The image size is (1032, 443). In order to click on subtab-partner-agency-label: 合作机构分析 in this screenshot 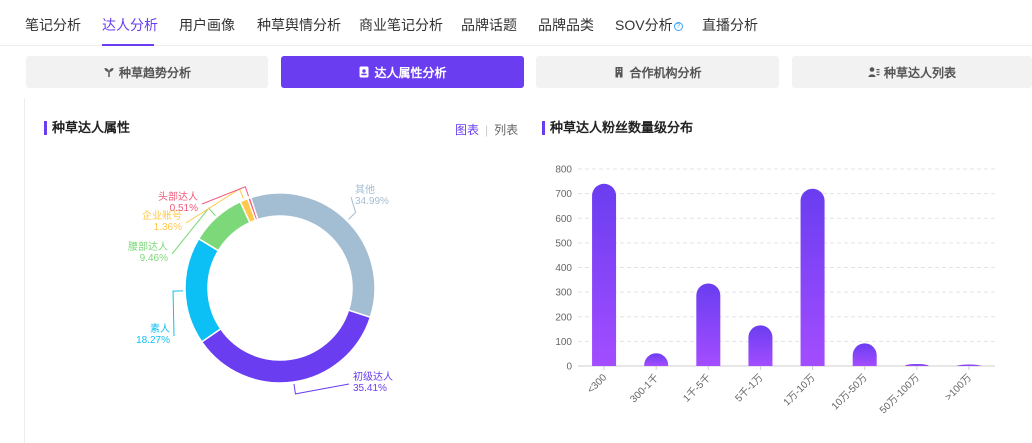, I will do `click(665, 72)`.